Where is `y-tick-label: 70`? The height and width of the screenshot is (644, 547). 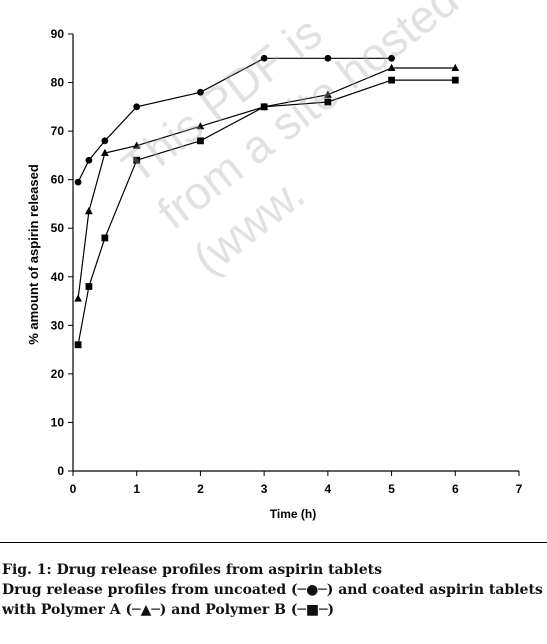
y-tick-label: 70 is located at coordinates (58, 131).